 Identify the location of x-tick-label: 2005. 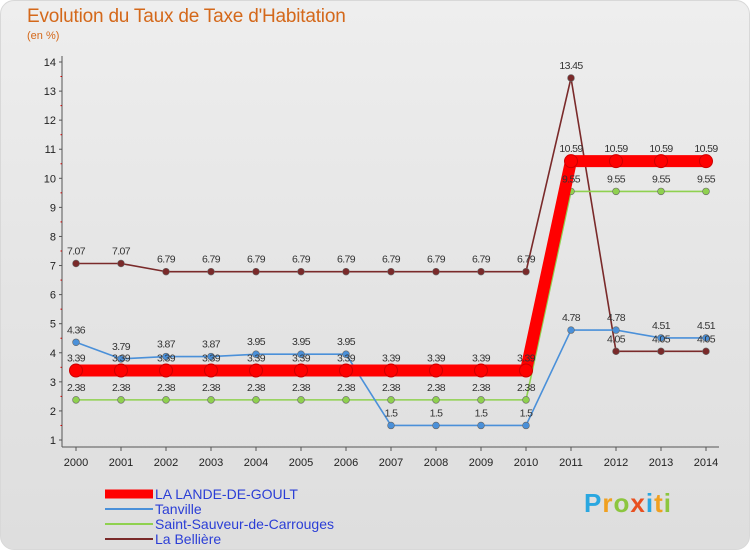
(301, 463).